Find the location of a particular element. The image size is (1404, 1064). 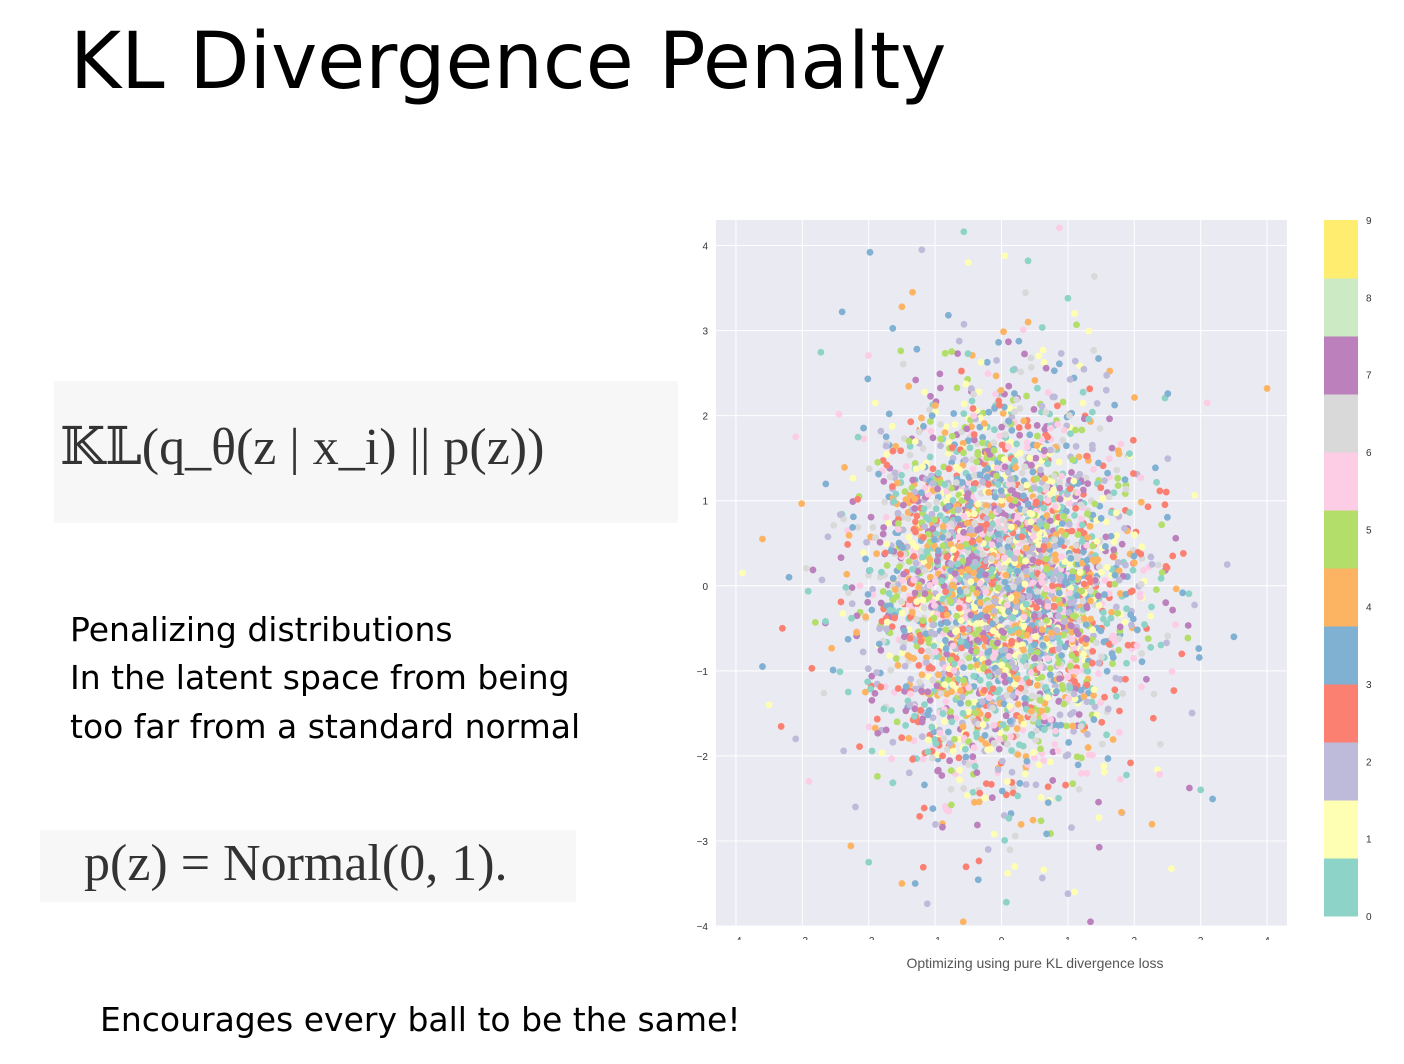

y-tick-label: 1 is located at coordinates (705, 502).